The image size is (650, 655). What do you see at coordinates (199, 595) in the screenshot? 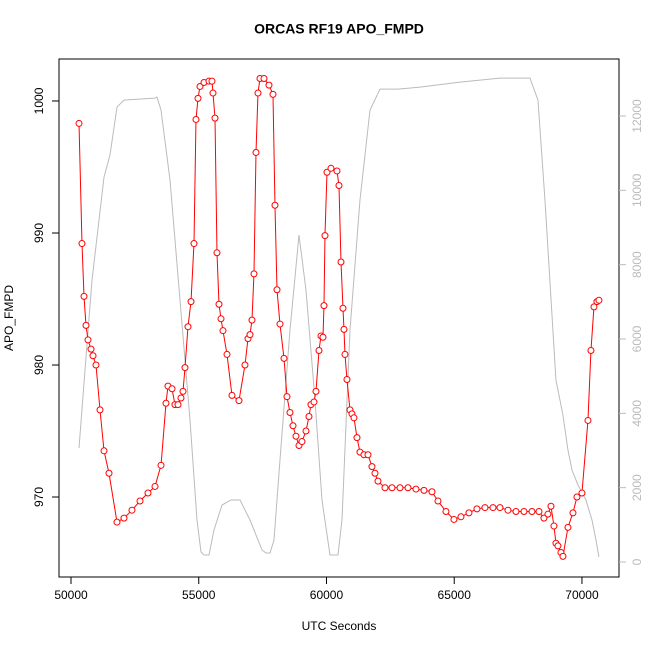
I see `x-tick-label: 55000` at bounding box center [199, 595].